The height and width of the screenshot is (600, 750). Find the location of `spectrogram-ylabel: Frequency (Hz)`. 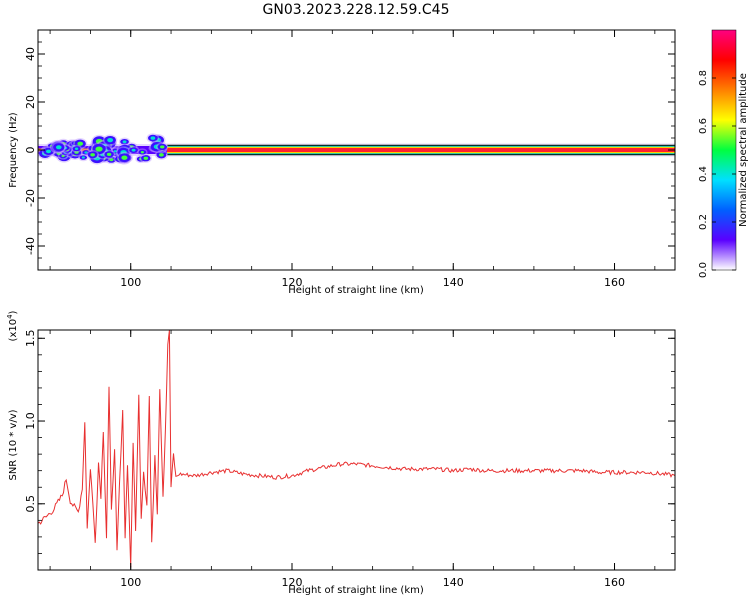

spectrogram-ylabel: Frequency (Hz) is located at coordinates (13, 150).